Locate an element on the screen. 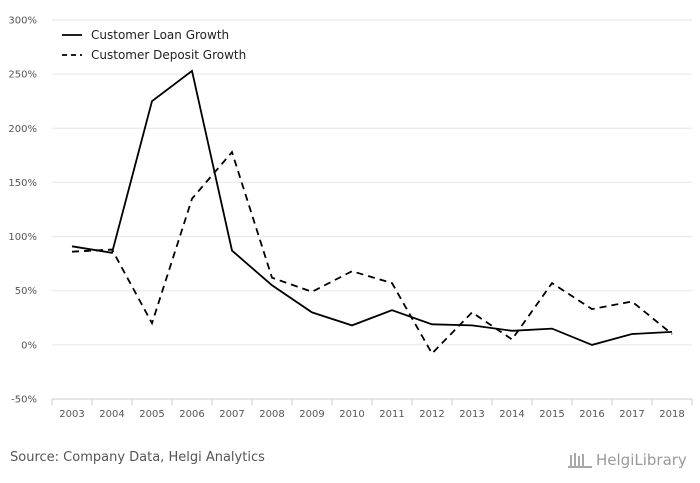 The height and width of the screenshot is (483, 700). y-tick-label: 100% is located at coordinates (22, 237).